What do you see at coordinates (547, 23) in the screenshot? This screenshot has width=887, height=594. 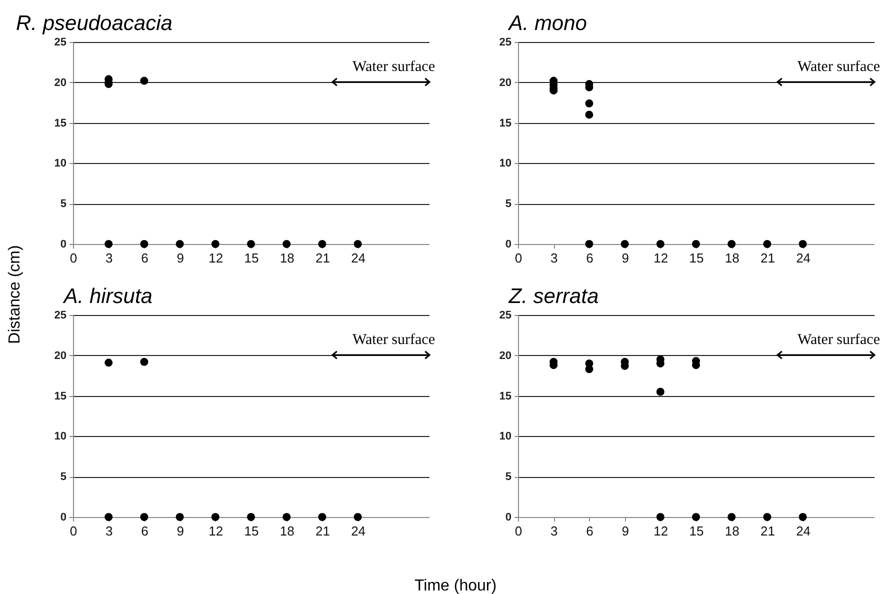 I see `chart-title: A. mono` at bounding box center [547, 23].